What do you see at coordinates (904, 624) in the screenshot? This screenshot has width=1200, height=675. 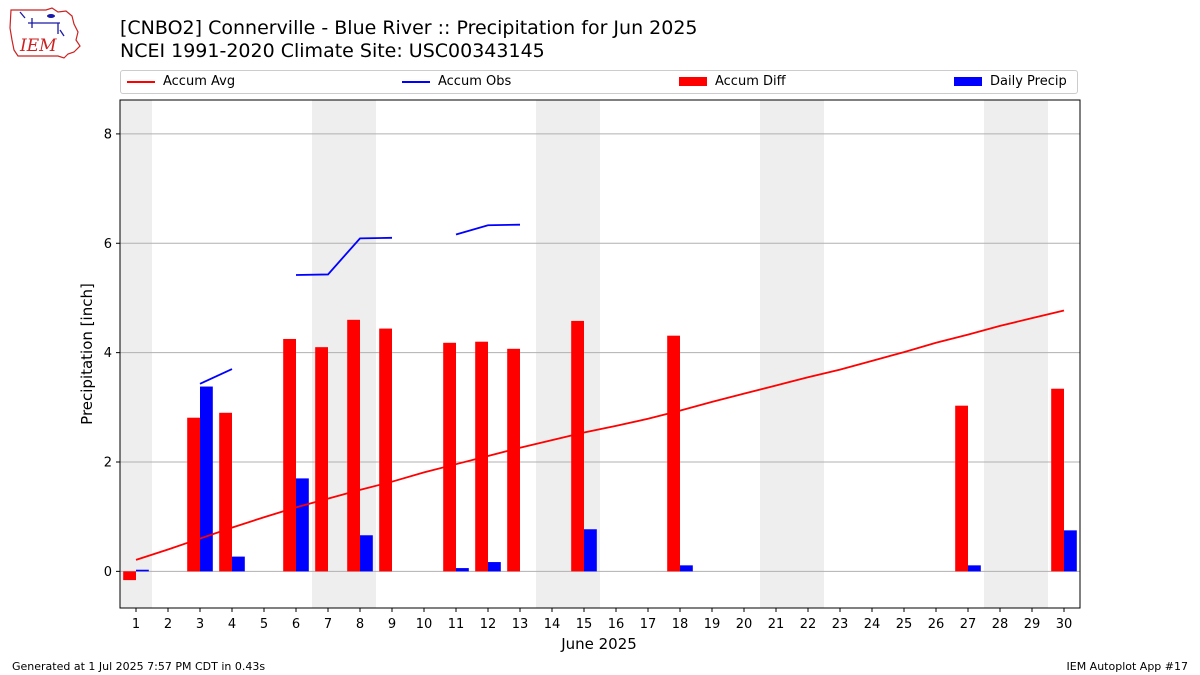 I see `x-tick-label-25: 25` at bounding box center [904, 624].